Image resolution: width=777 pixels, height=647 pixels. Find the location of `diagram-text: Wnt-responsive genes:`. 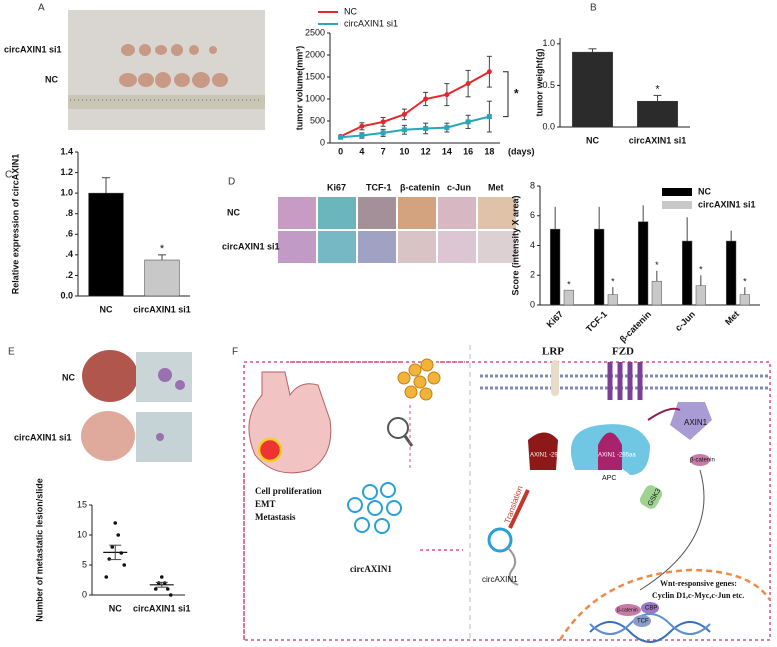

diagram-text: Wnt-responsive genes: is located at coordinates (698, 583).